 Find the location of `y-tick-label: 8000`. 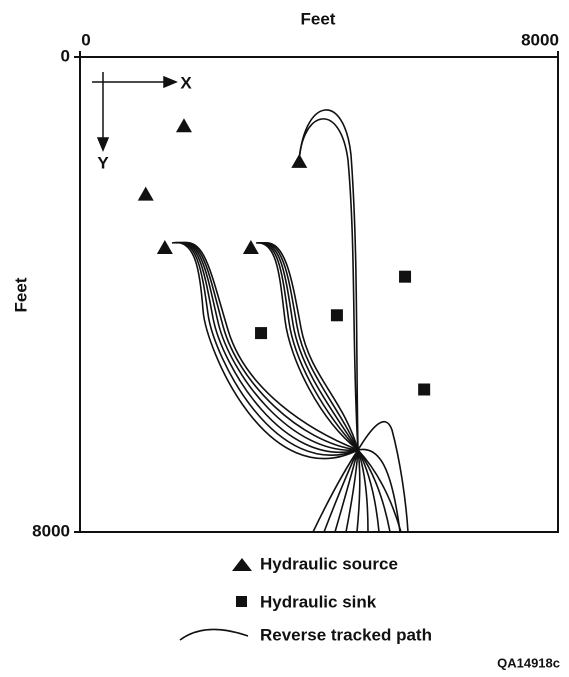

y-tick-label: 8000 is located at coordinates (51, 530).